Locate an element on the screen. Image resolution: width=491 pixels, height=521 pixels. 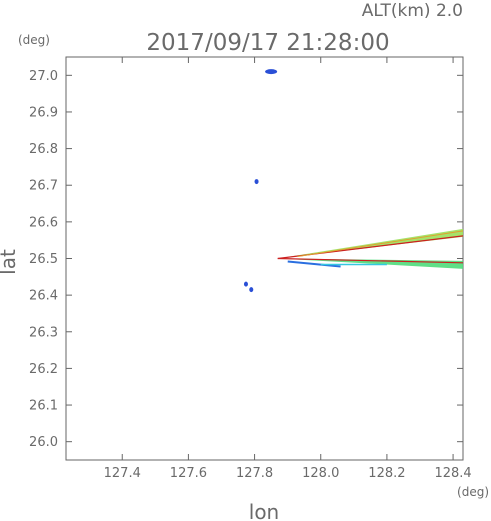
wedge-upper-arm is located at coordinates (370, 243).